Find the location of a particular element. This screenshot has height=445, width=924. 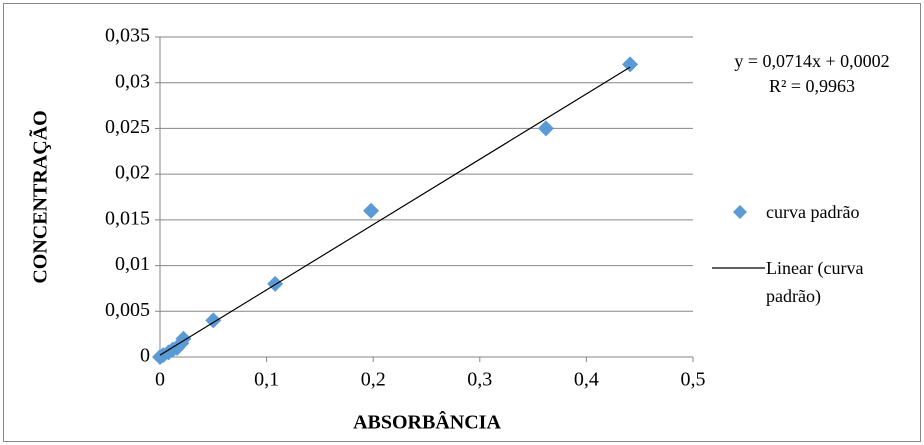

x-tick-label: 0,5 is located at coordinates (693, 380).